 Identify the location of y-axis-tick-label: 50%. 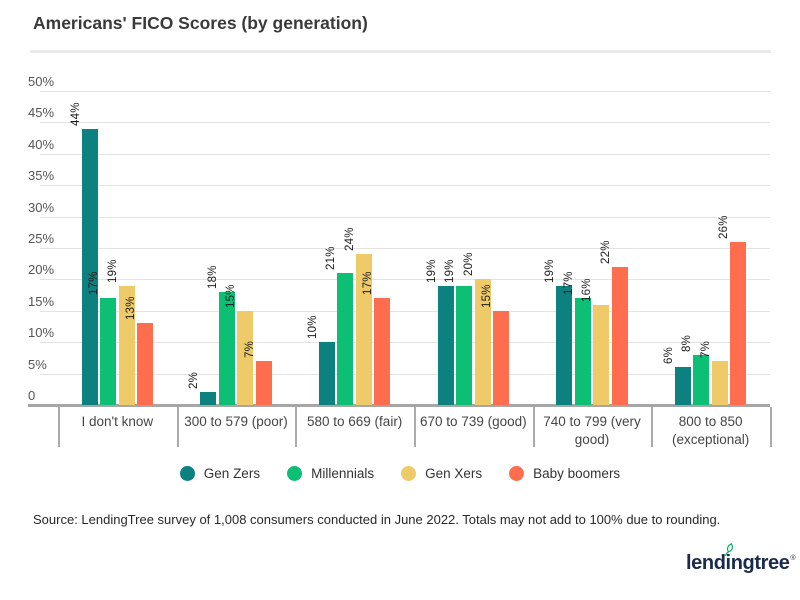
(41, 81).